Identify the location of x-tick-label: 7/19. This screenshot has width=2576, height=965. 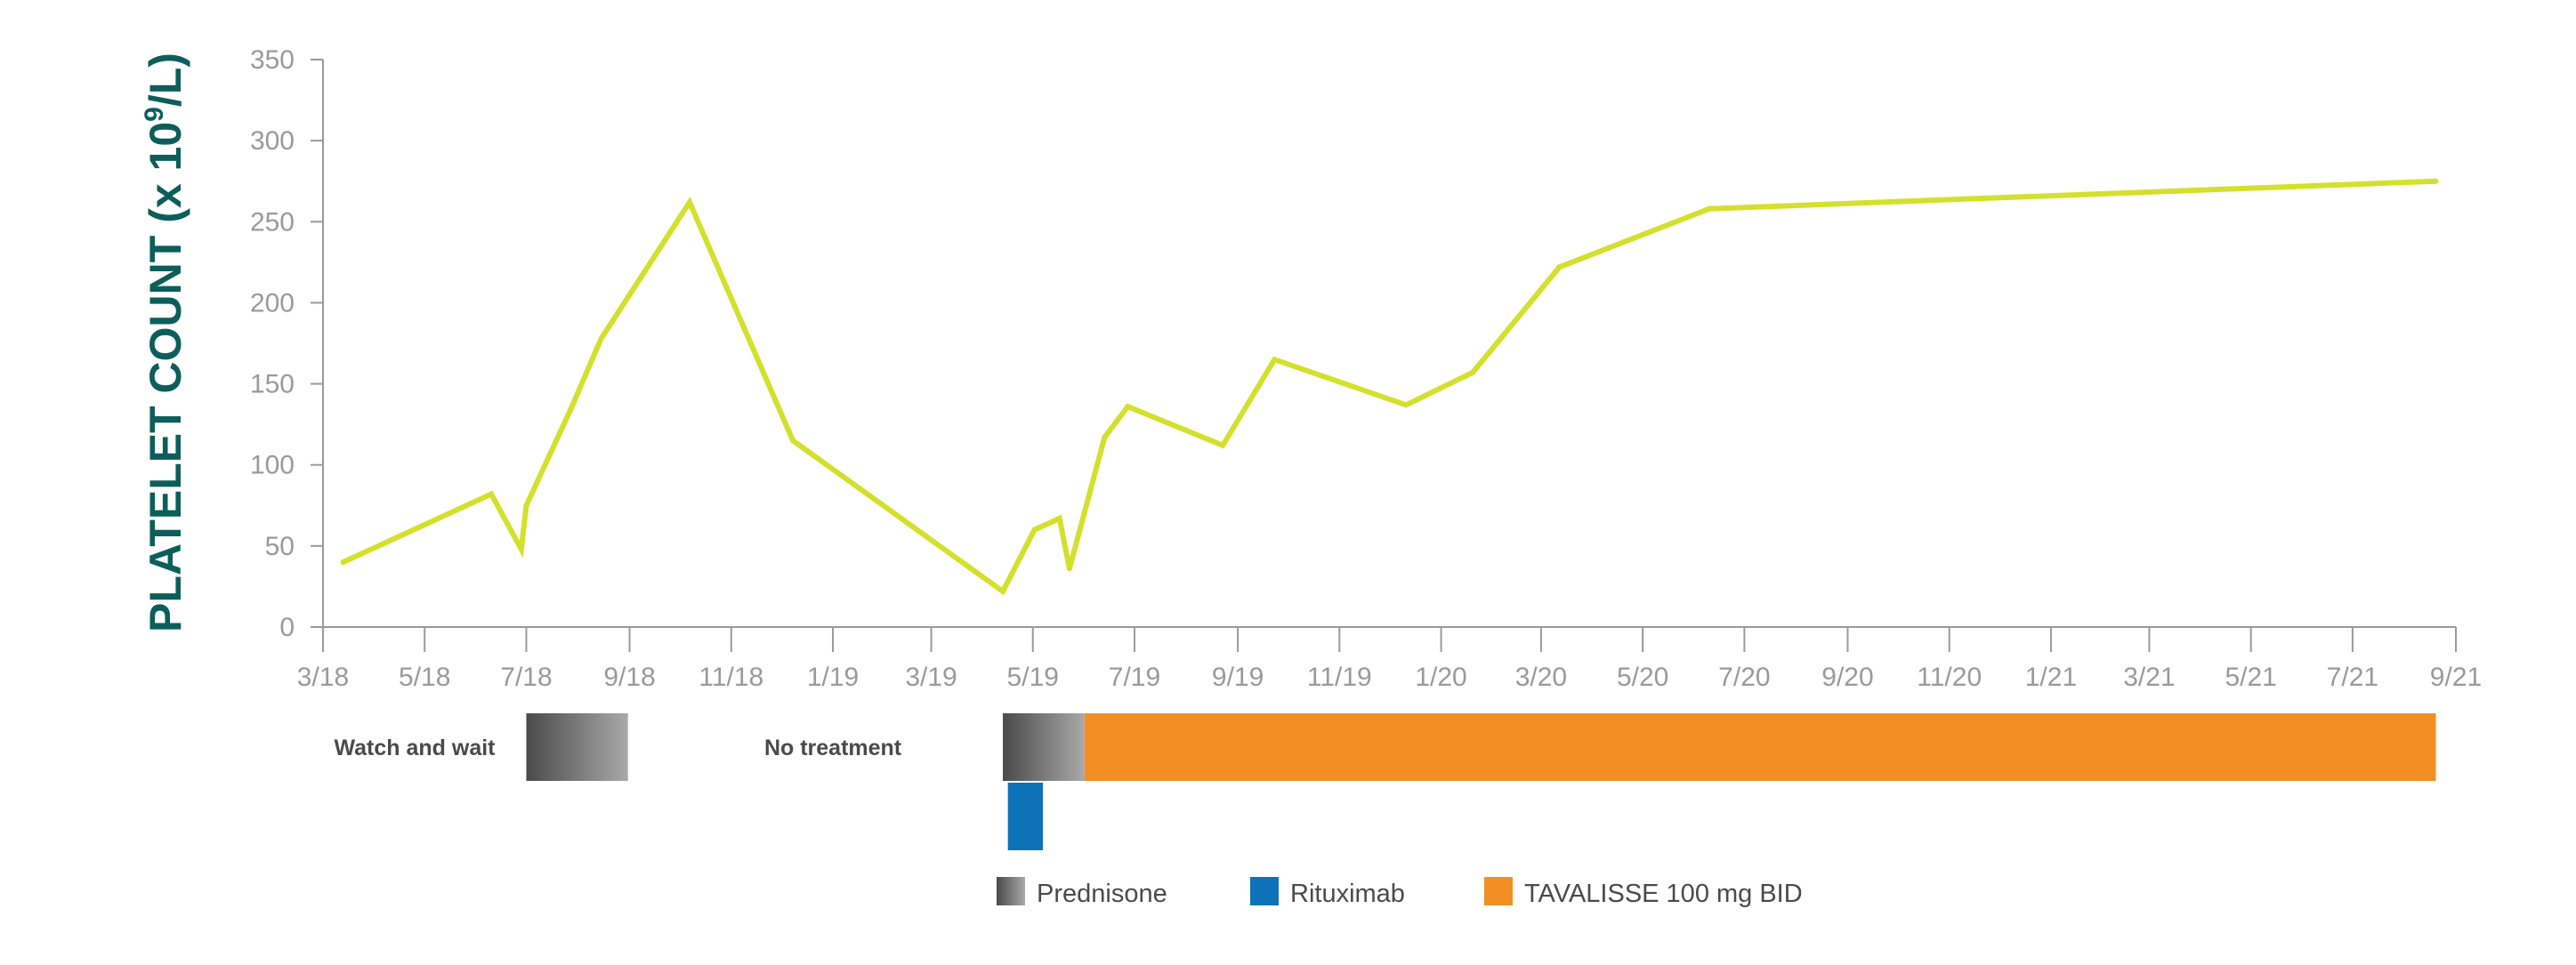
(1134, 677).